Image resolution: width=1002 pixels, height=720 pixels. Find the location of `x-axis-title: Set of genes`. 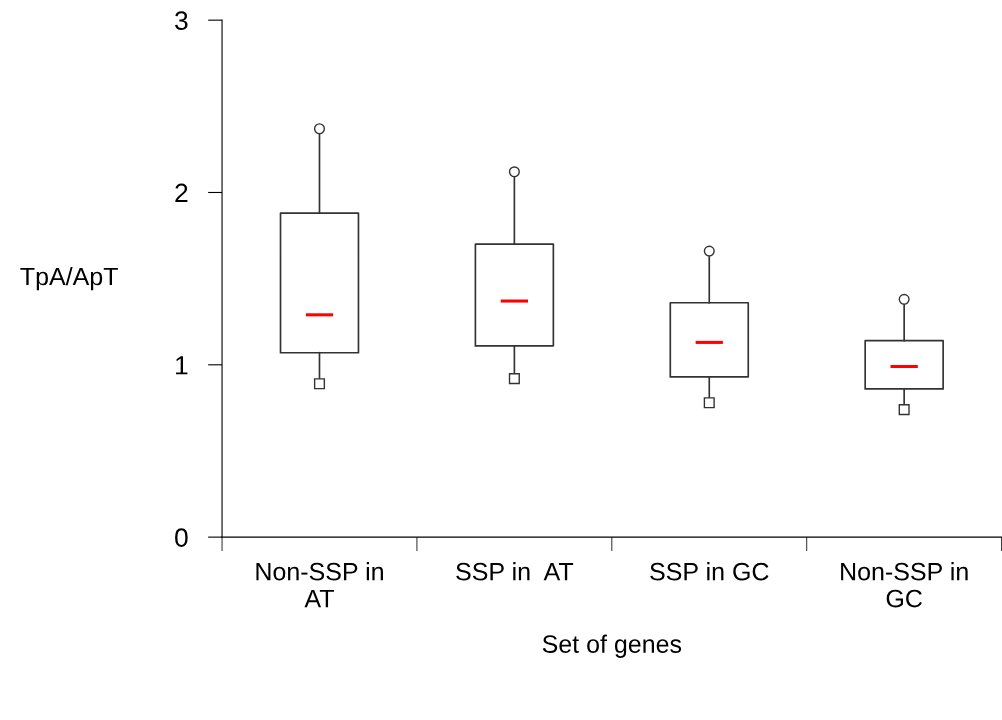

x-axis-title: Set of genes is located at coordinates (612, 646).